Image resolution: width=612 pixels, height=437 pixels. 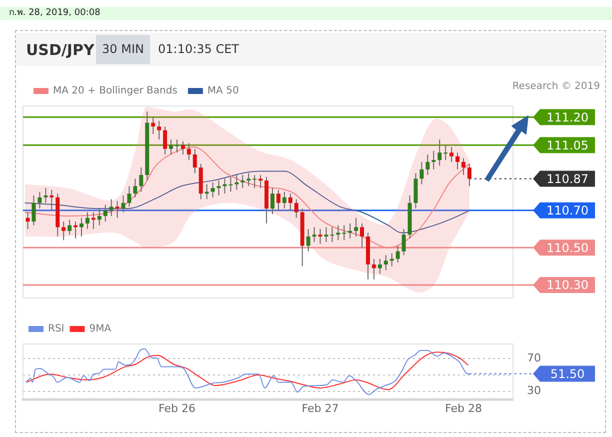 What do you see at coordinates (534, 391) in the screenshot?
I see `y-tick-label: 30` at bounding box center [534, 391].